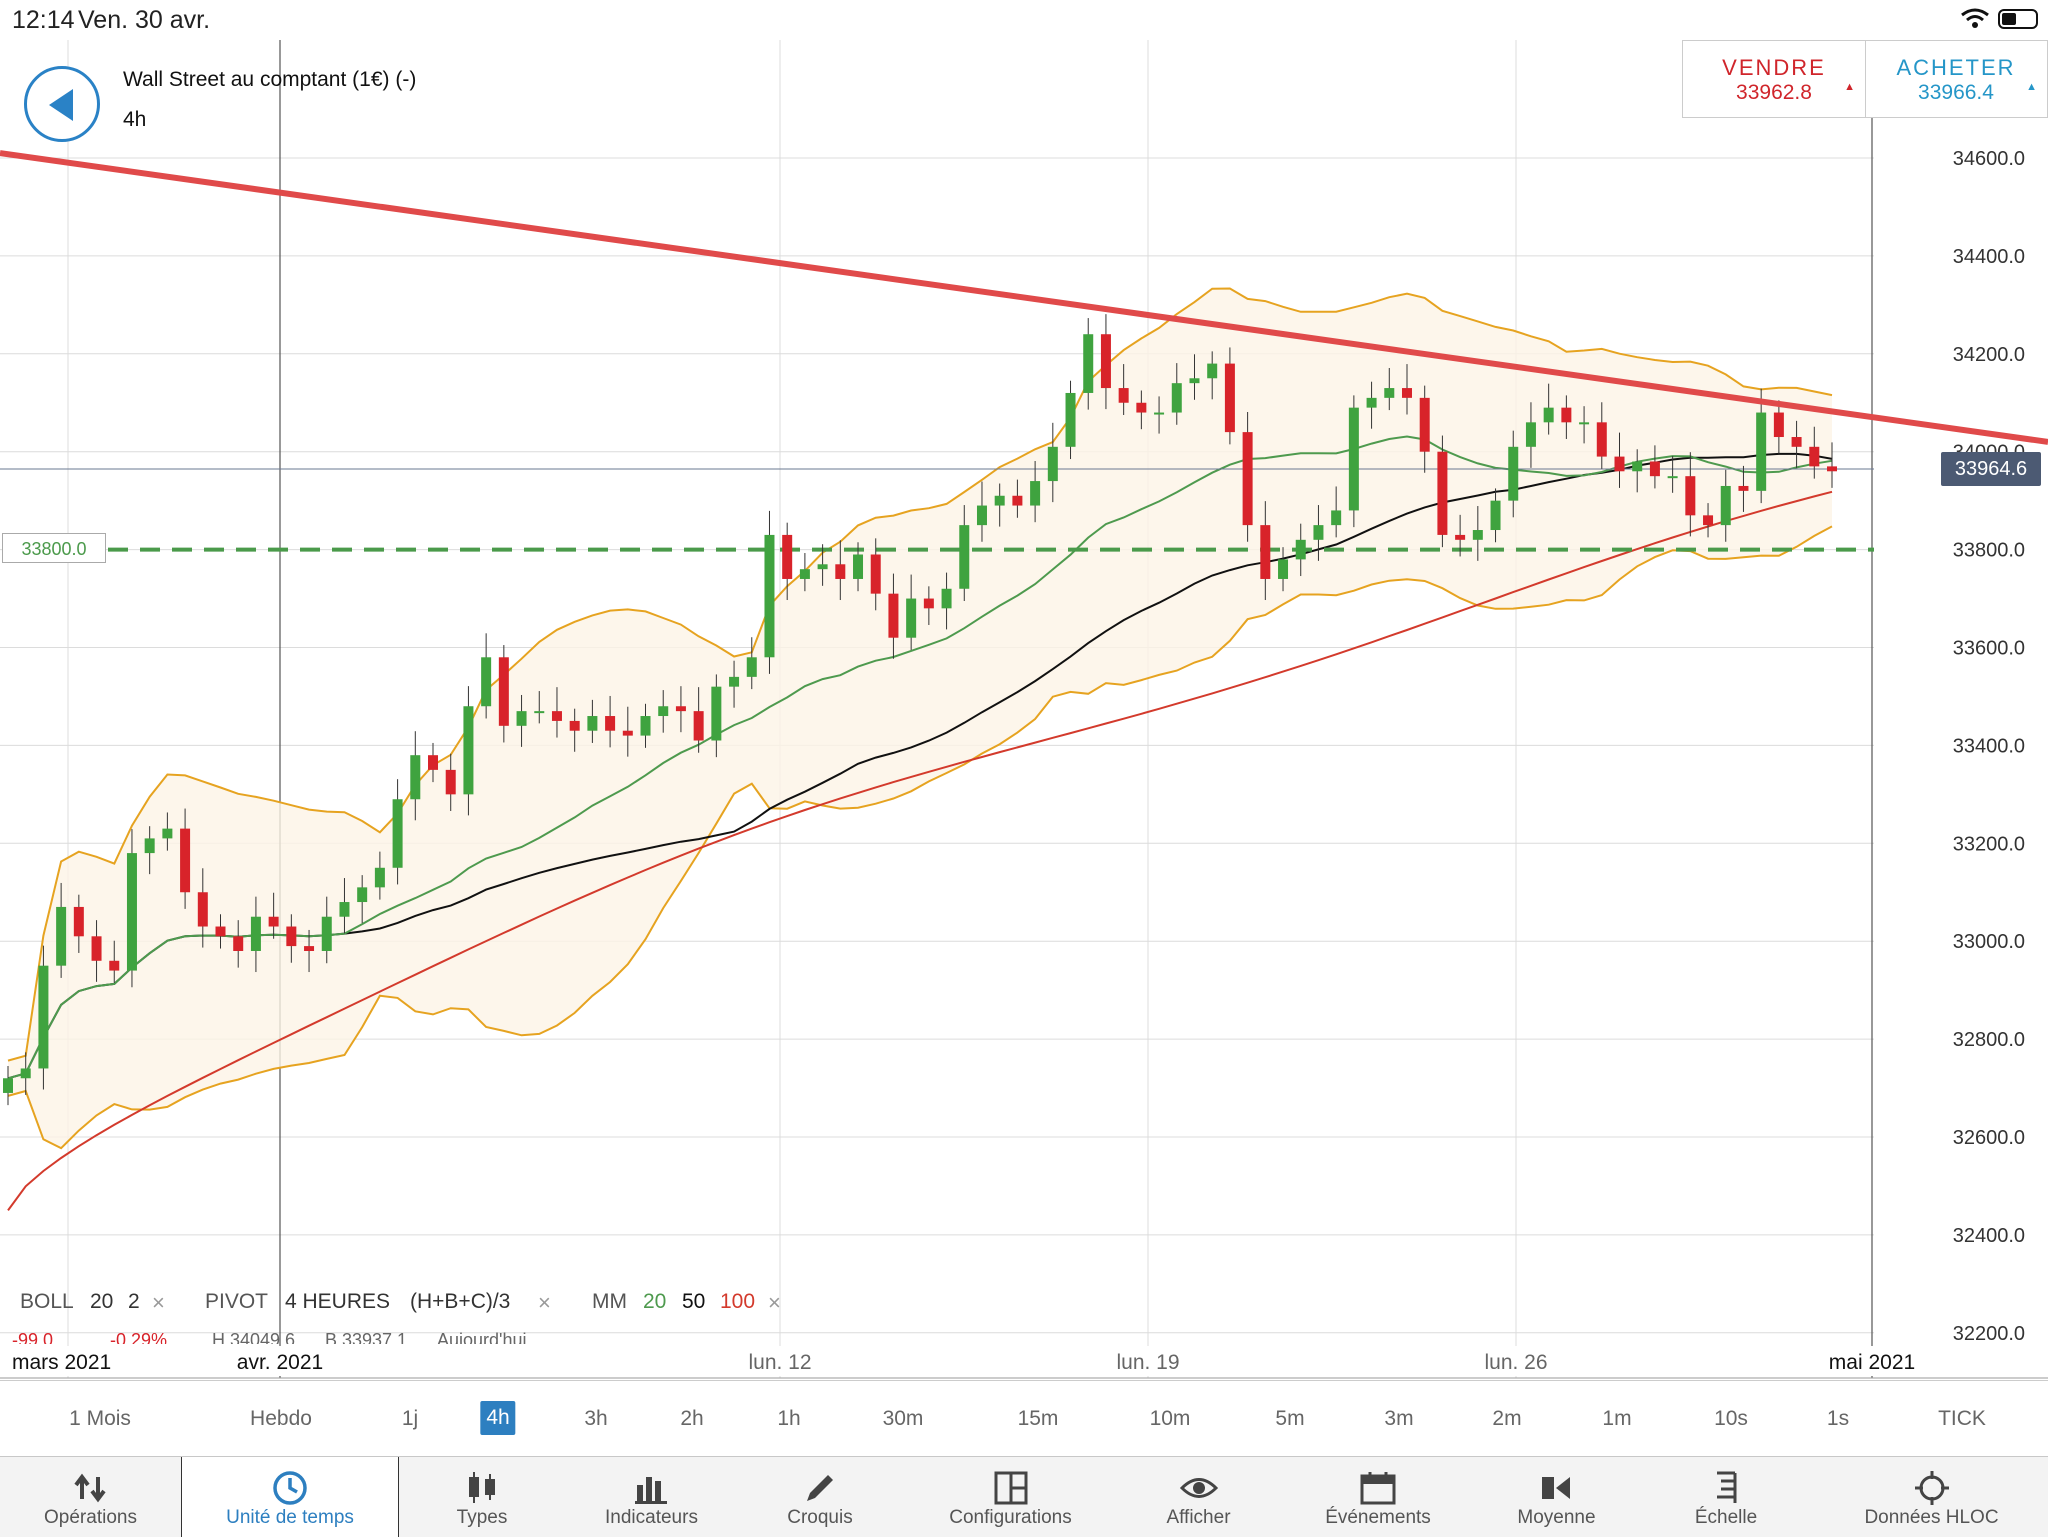 Image resolution: width=2048 pixels, height=1537 pixels. What do you see at coordinates (254, 1337) in the screenshot?
I see `stat-high: H 34049.6` at bounding box center [254, 1337].